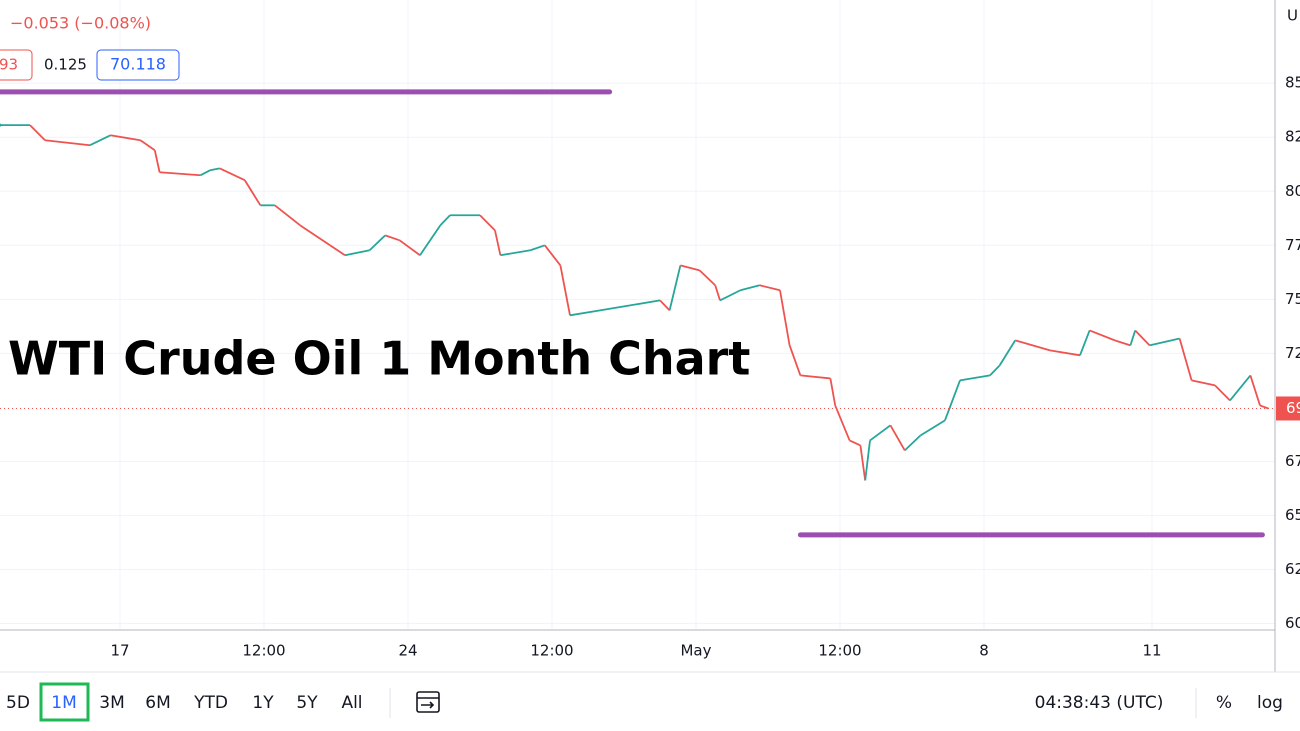  I want to click on last-price-label: 69, so click(1293, 408).